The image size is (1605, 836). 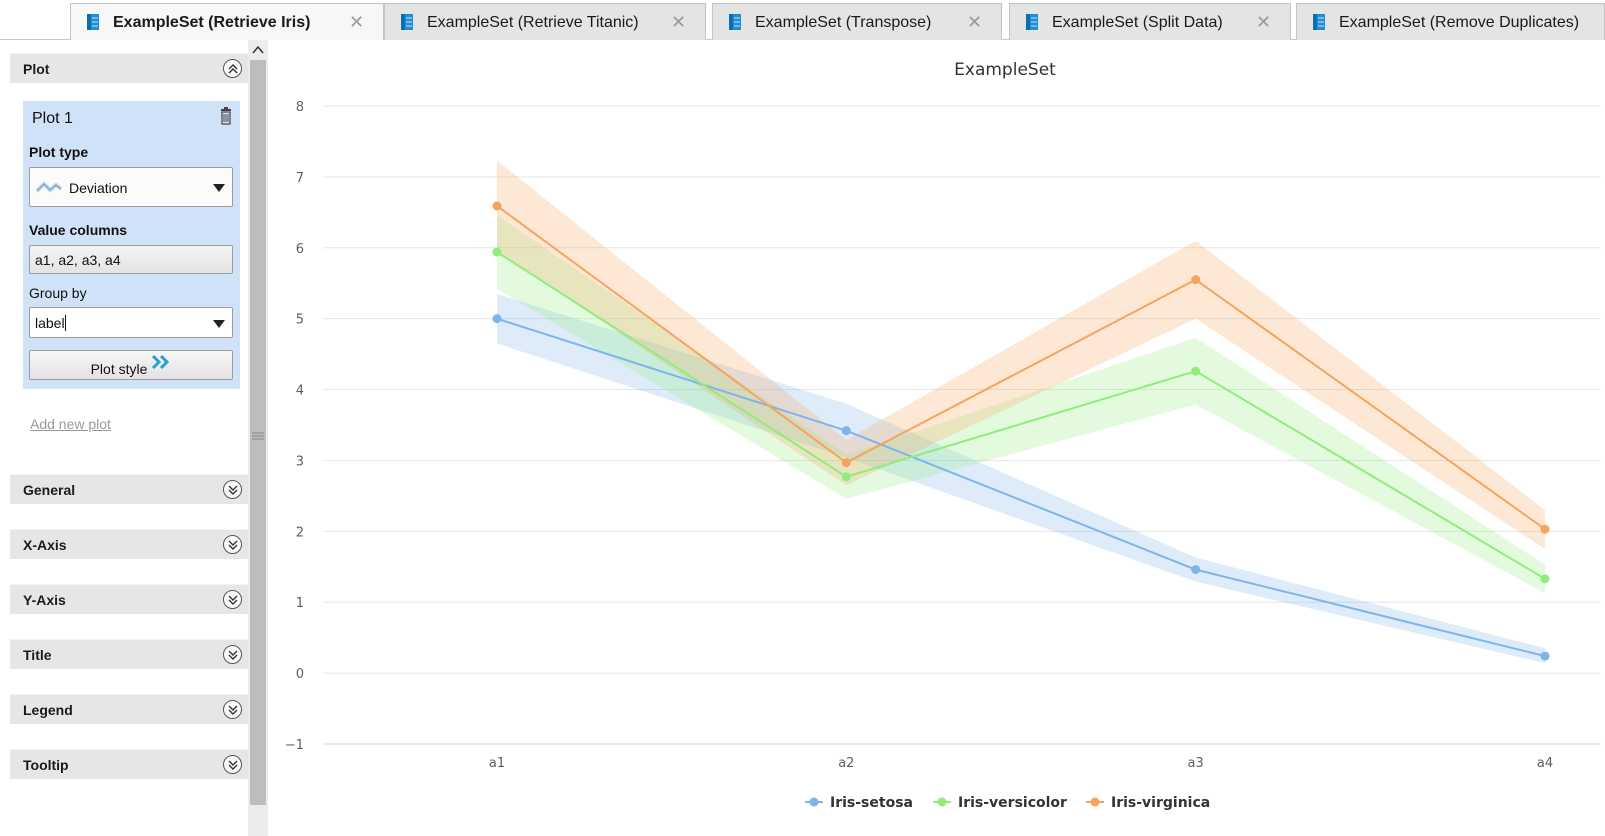 What do you see at coordinates (300, 391) in the screenshot?
I see `y-tick-label: 4` at bounding box center [300, 391].